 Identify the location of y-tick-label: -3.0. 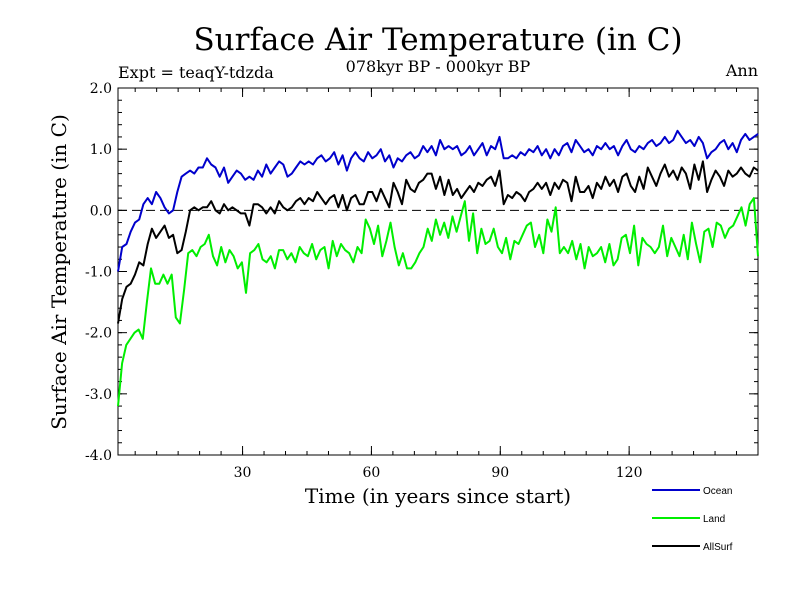
(98, 395).